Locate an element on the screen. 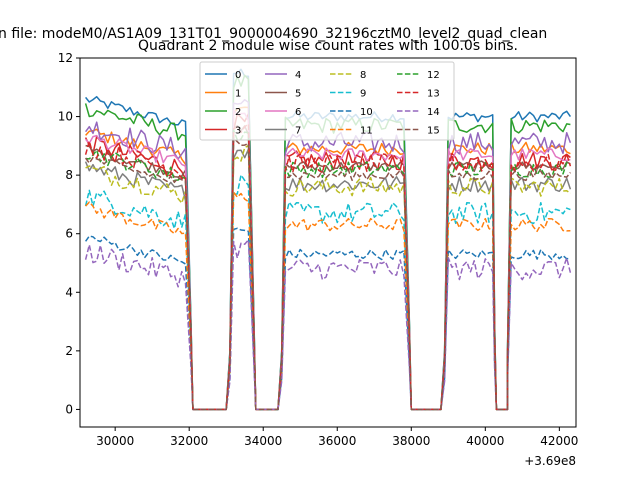 Image resolution: width=640 pixels, height=480 pixels. x-tick-label: 34000 is located at coordinates (263, 441).